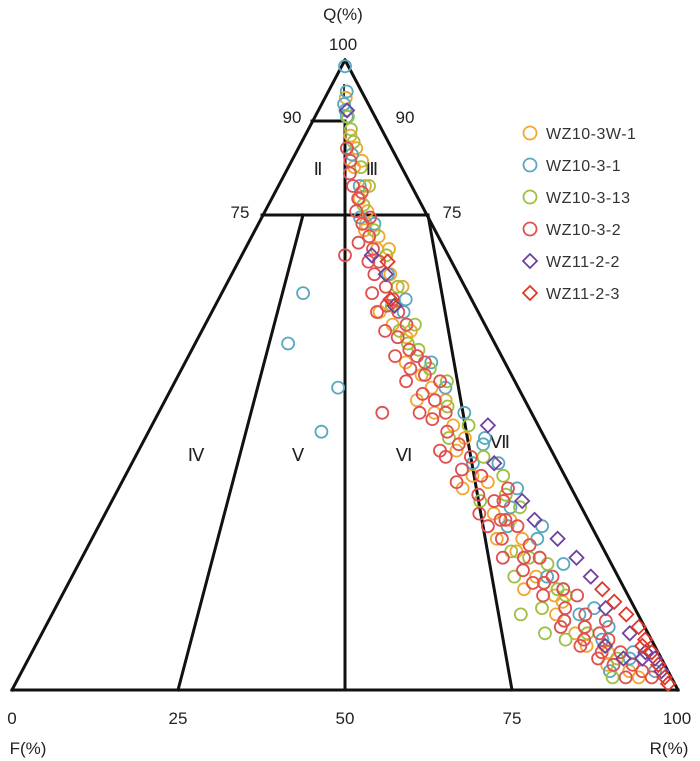 The width and height of the screenshot is (700, 761). What do you see at coordinates (318, 169) in the screenshot?
I see `zone-label-2: Ⅱ` at bounding box center [318, 169].